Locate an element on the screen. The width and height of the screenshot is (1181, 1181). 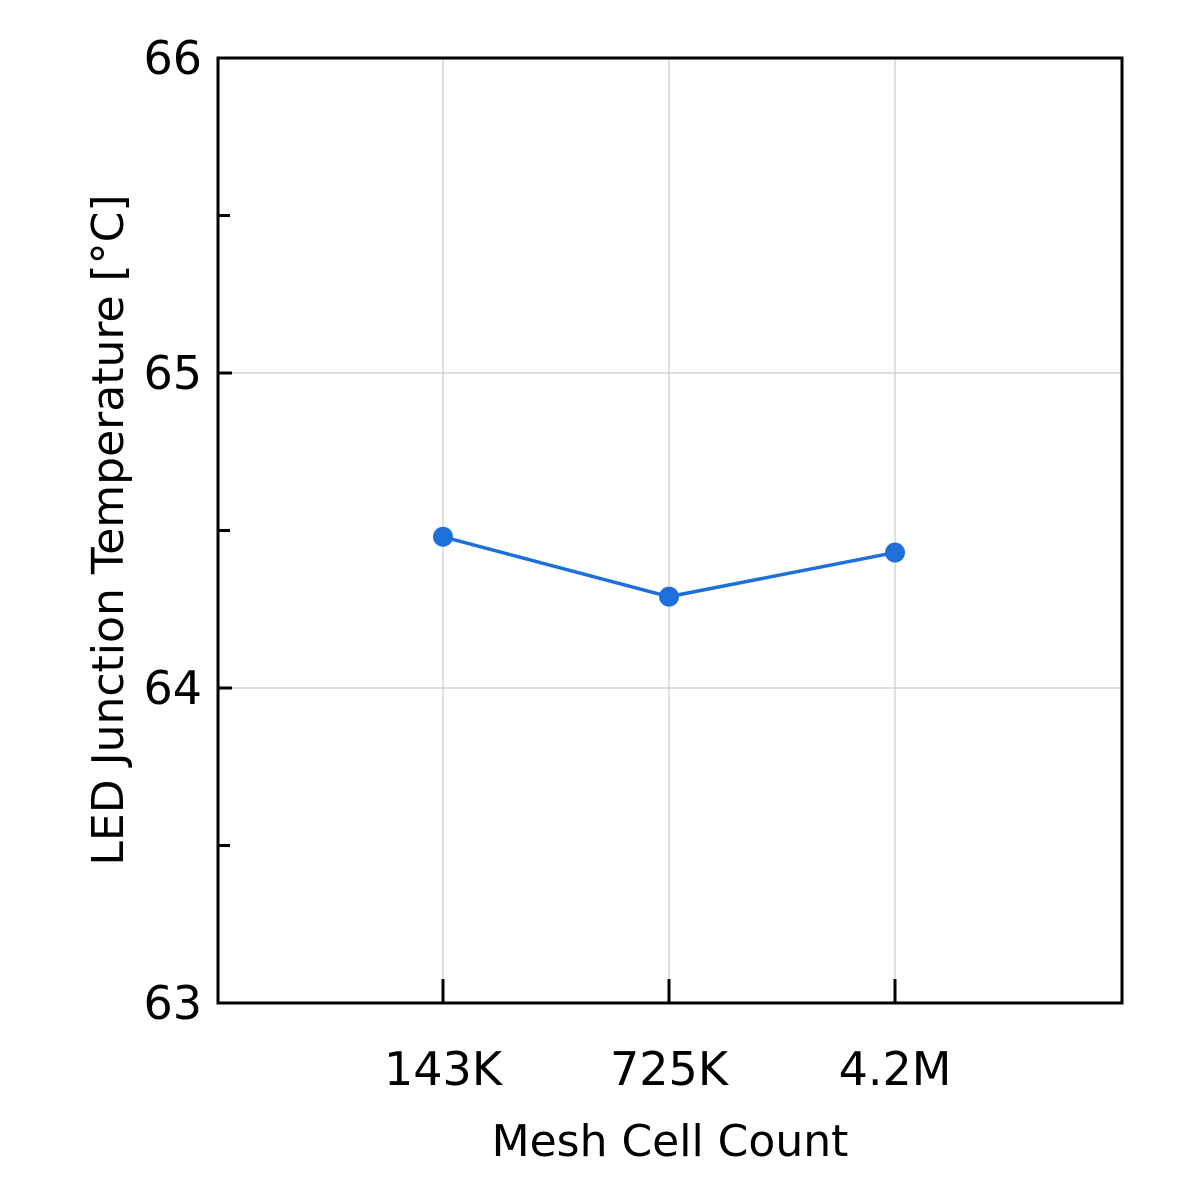
x-tick-label: 725K is located at coordinates (670, 1069).